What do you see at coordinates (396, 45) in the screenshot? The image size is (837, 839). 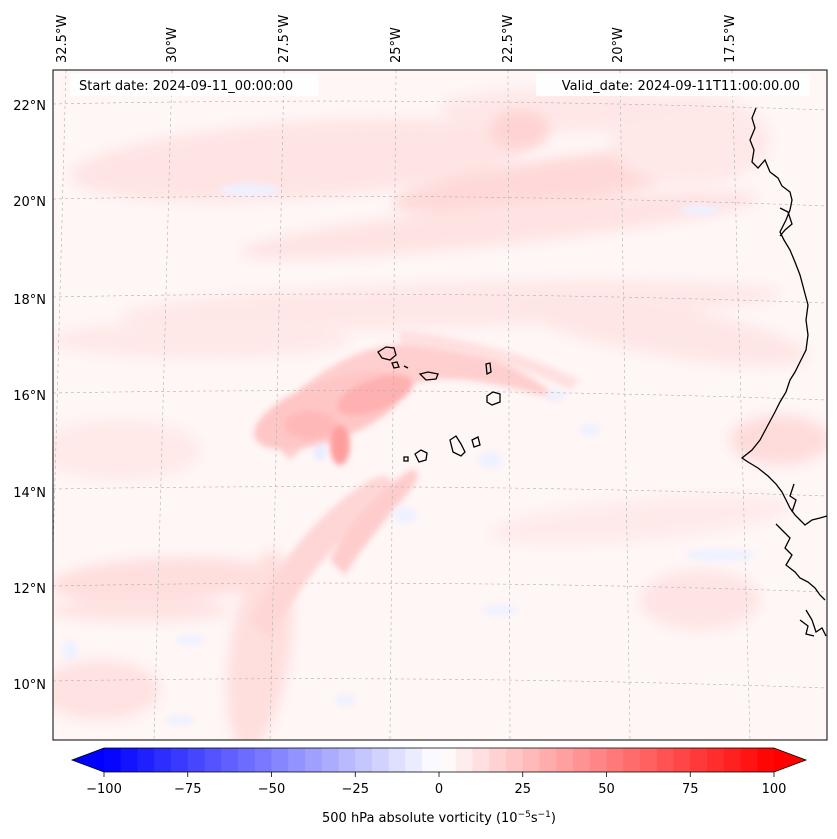 I see `lon-label: 25°W` at bounding box center [396, 45].